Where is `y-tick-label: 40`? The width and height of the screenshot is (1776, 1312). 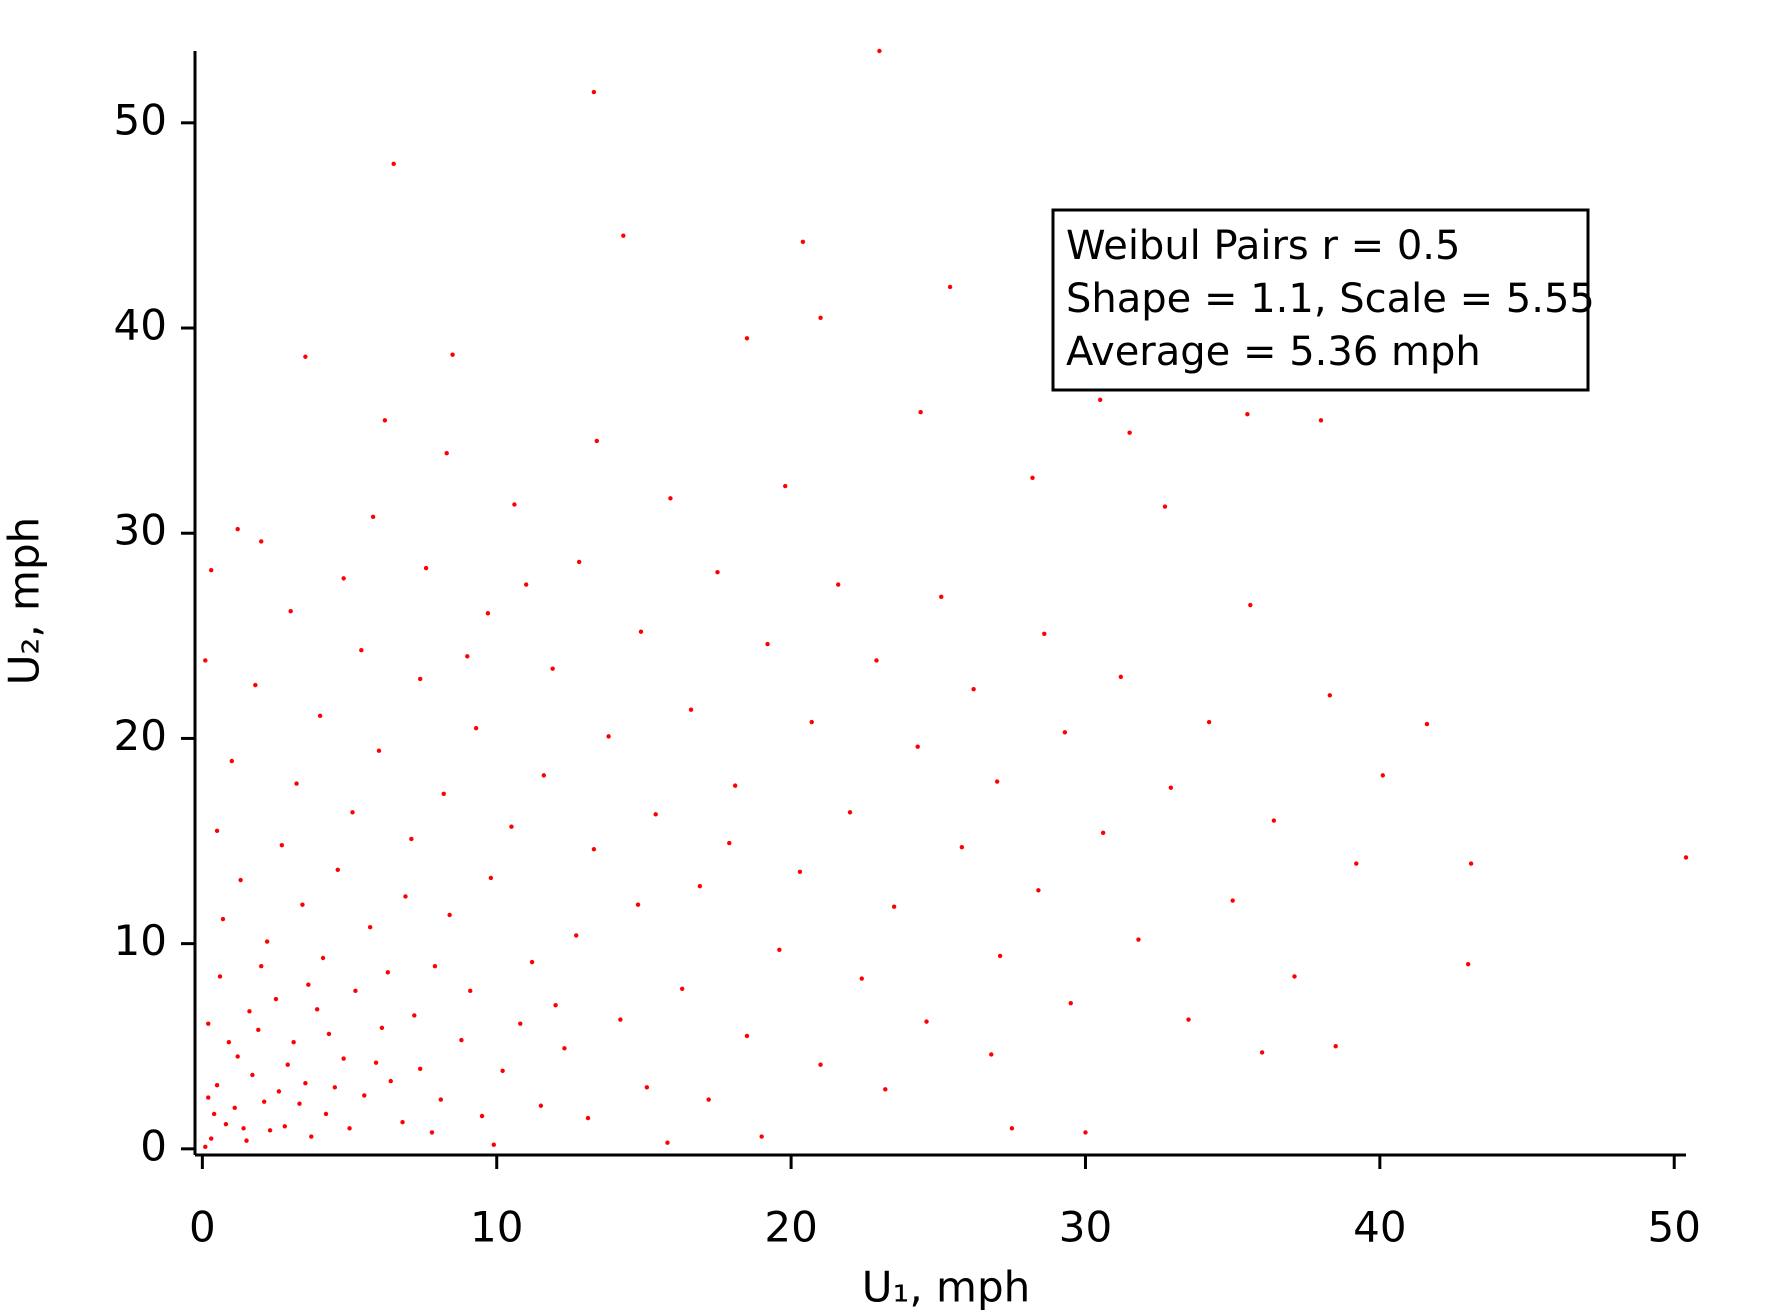 y-tick-label: 40 is located at coordinates (140, 325).